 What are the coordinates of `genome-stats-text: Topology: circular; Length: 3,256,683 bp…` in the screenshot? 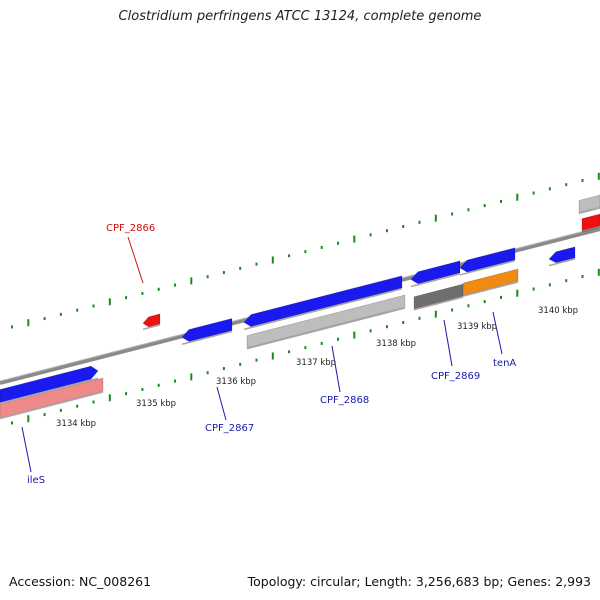 It's located at (419, 581).